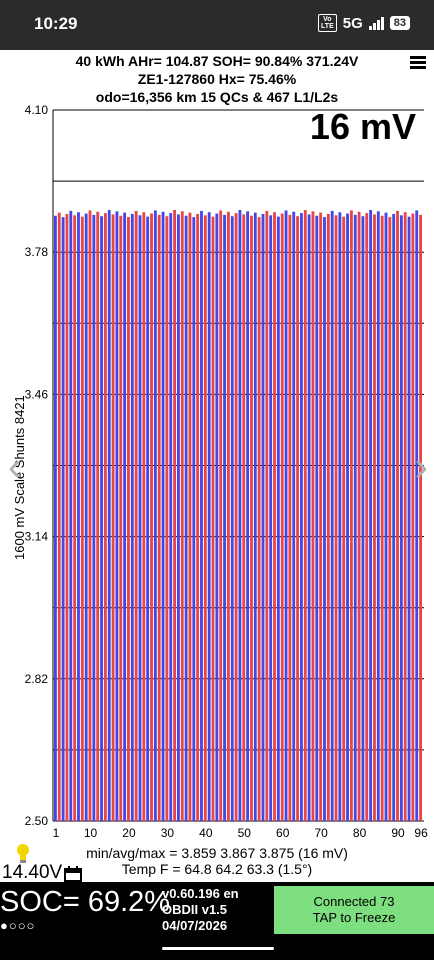 The image size is (434, 960). I want to click on min-avg-max-text: min/avg/max = 3.859 3.867 3.875 (16 mV), so click(217, 853).